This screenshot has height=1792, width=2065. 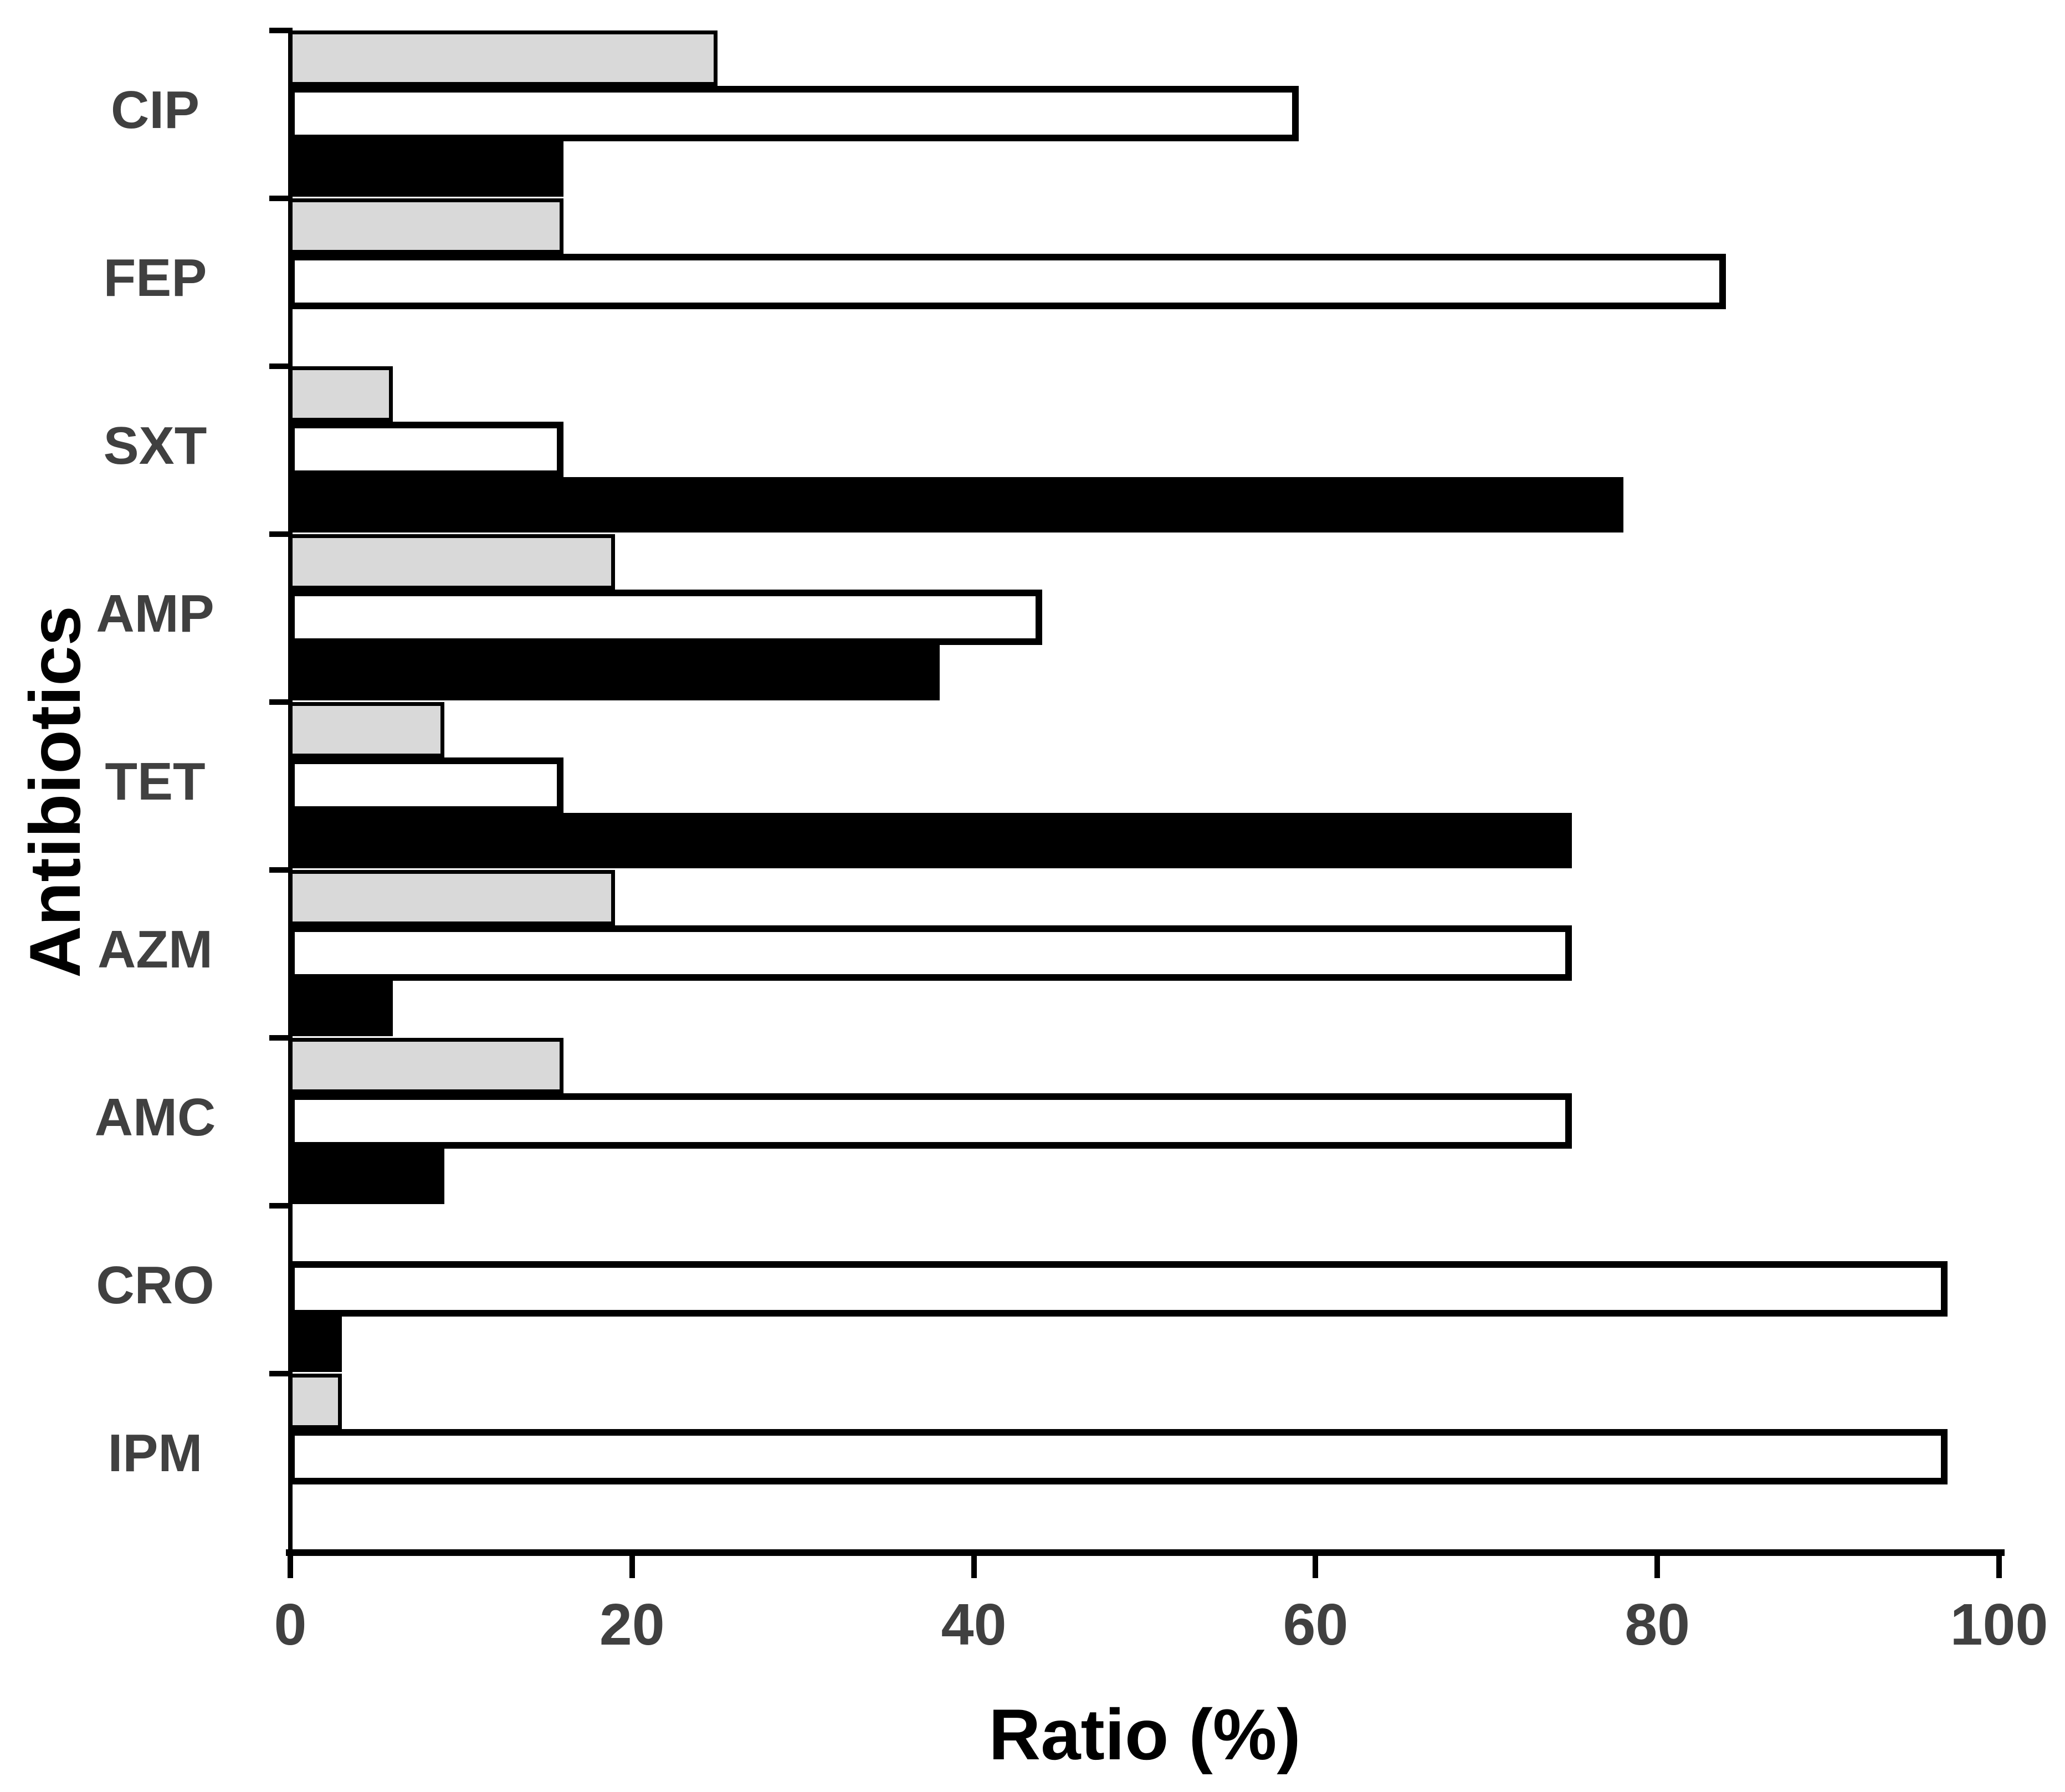 What do you see at coordinates (1118, 1289) in the screenshot?
I see `white-bar-cro` at bounding box center [1118, 1289].